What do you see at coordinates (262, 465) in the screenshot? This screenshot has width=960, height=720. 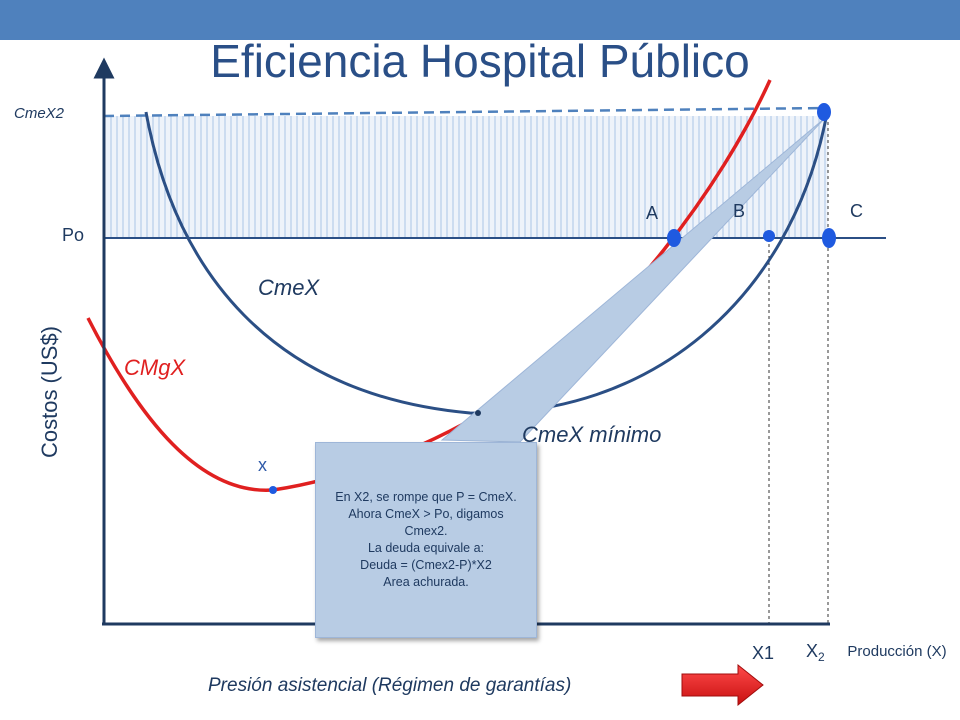 I see `point-x-label: x` at bounding box center [262, 465].